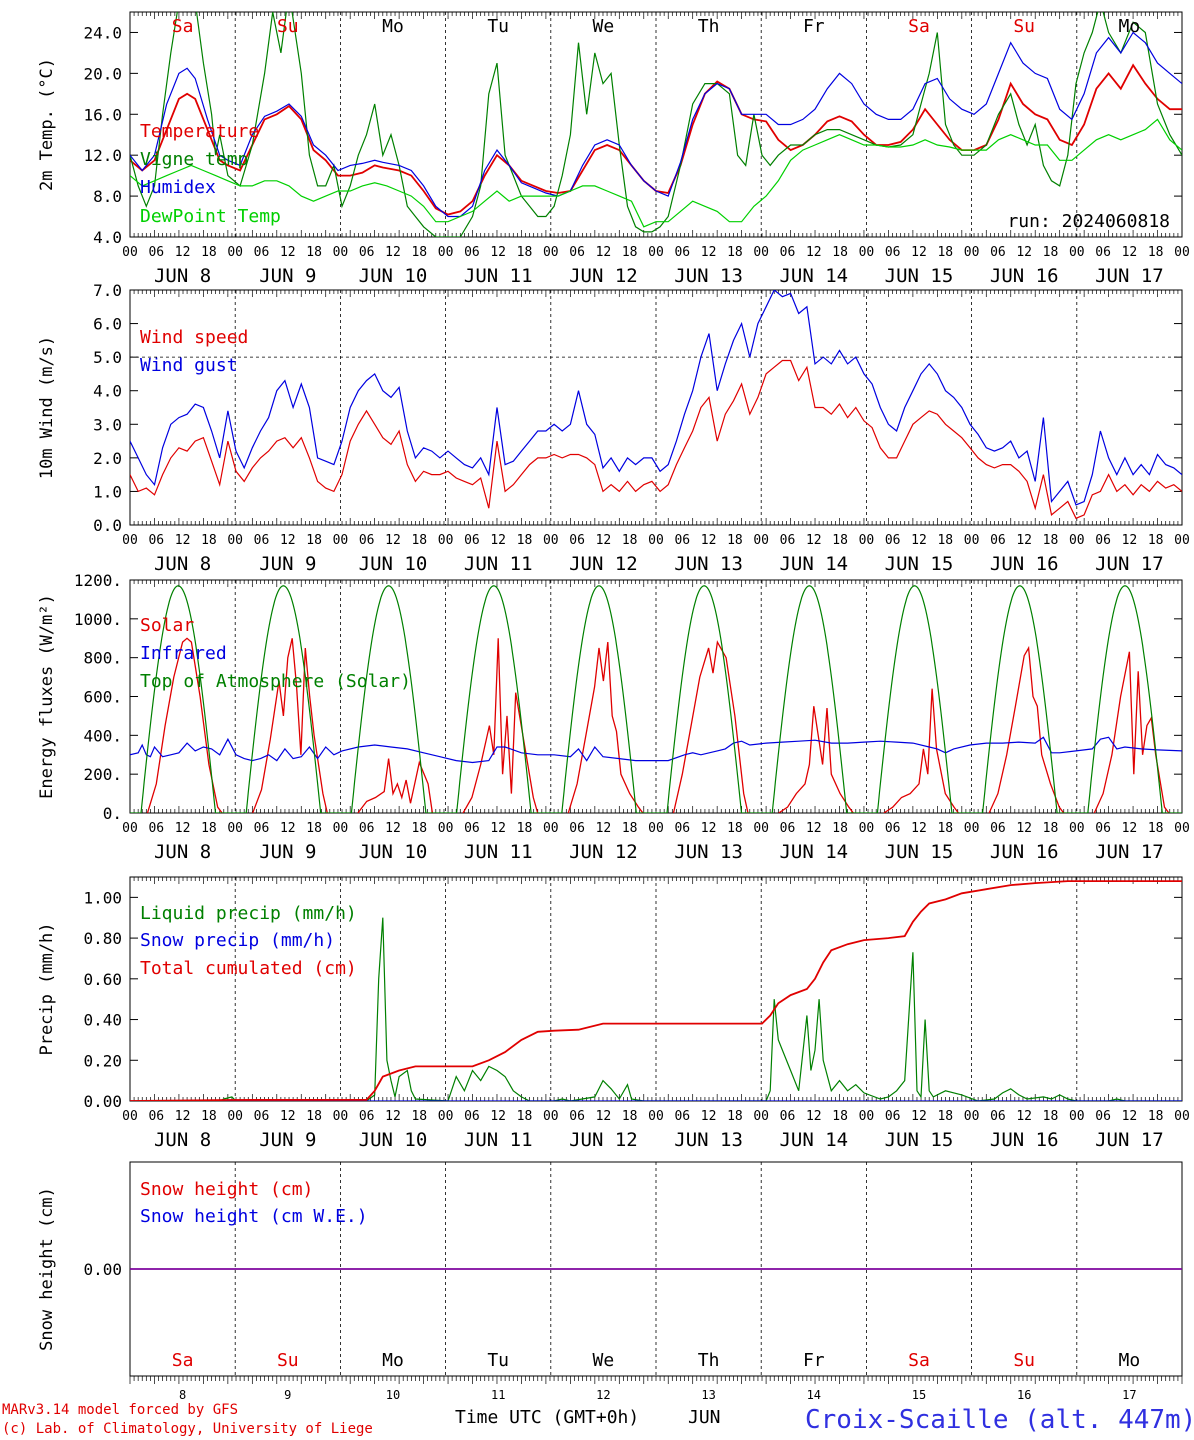 The image size is (1194, 1440). What do you see at coordinates (183, 26) in the screenshot?
I see `weekday-label: Sa` at bounding box center [183, 26].